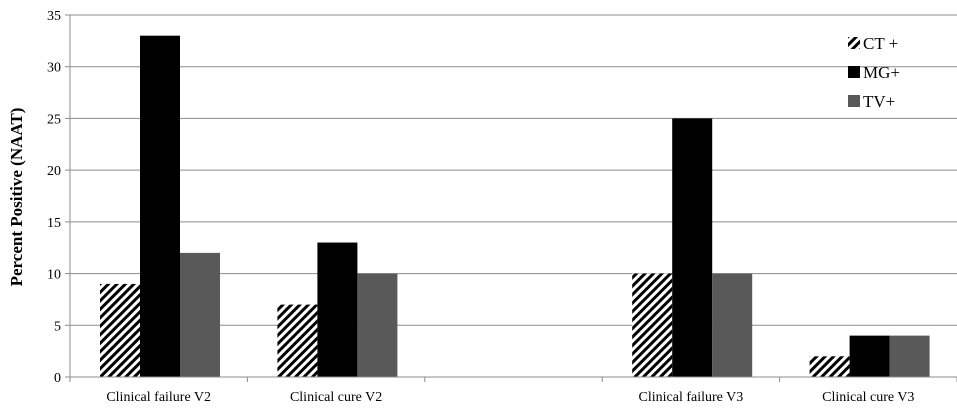 The width and height of the screenshot is (957, 409). What do you see at coordinates (57, 378) in the screenshot?
I see `y-tick-label: 0` at bounding box center [57, 378].